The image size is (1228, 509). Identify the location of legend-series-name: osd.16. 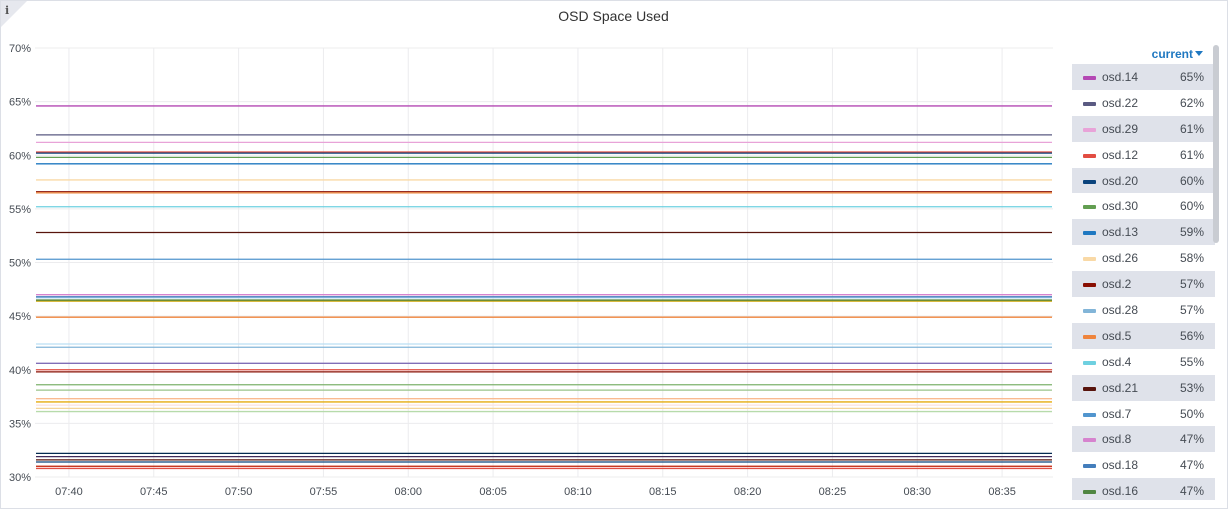
(1120, 491).